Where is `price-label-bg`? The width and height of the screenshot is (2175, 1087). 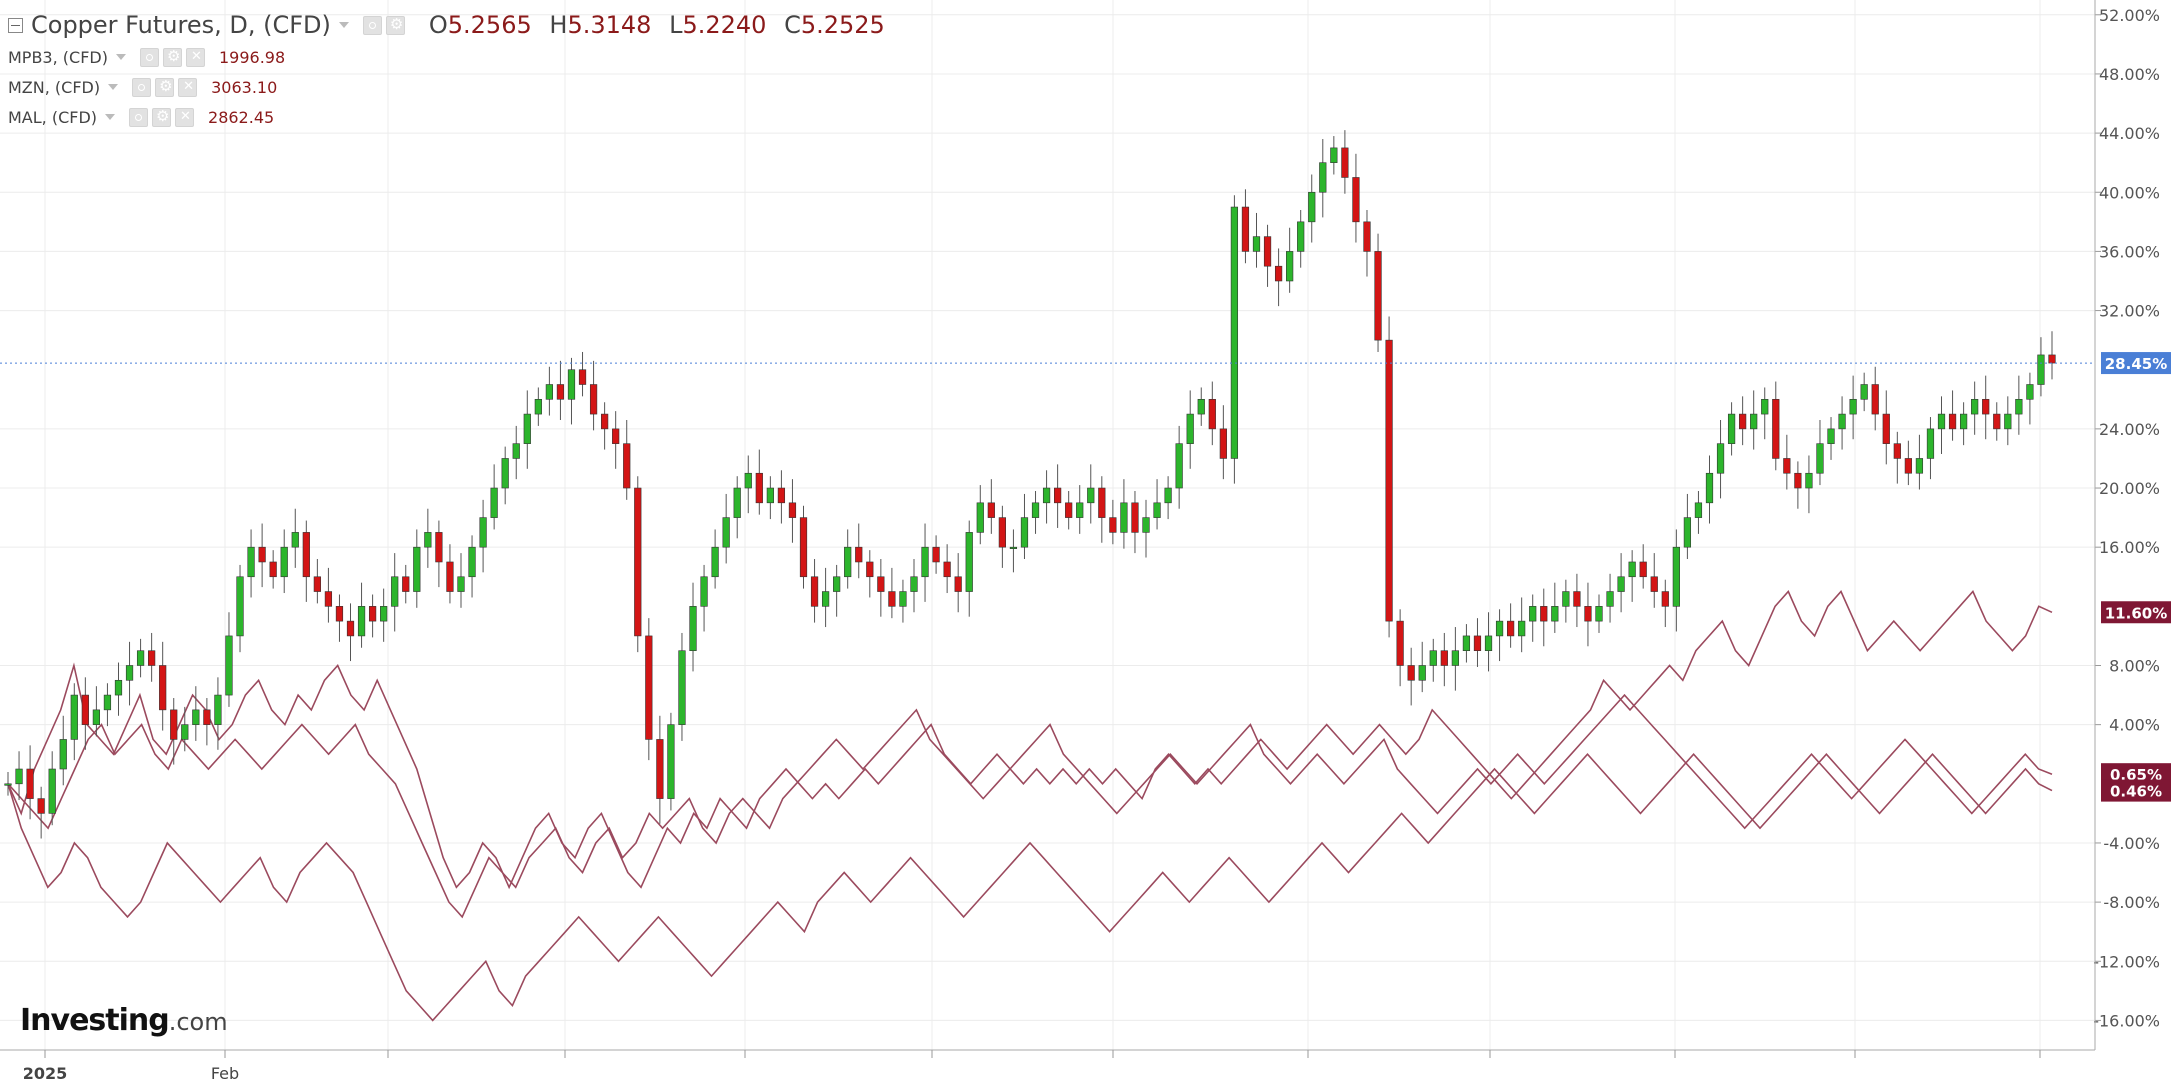
price-label-bg is located at coordinates (2136, 612).